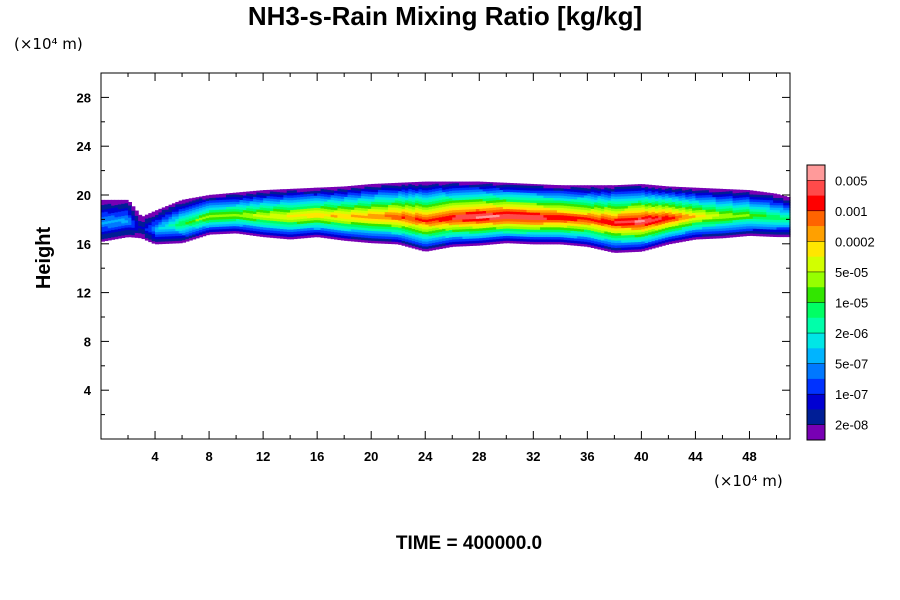 The image size is (900, 600). Describe the element at coordinates (84, 97) in the screenshot. I see `y-tick-label: 28` at that location.